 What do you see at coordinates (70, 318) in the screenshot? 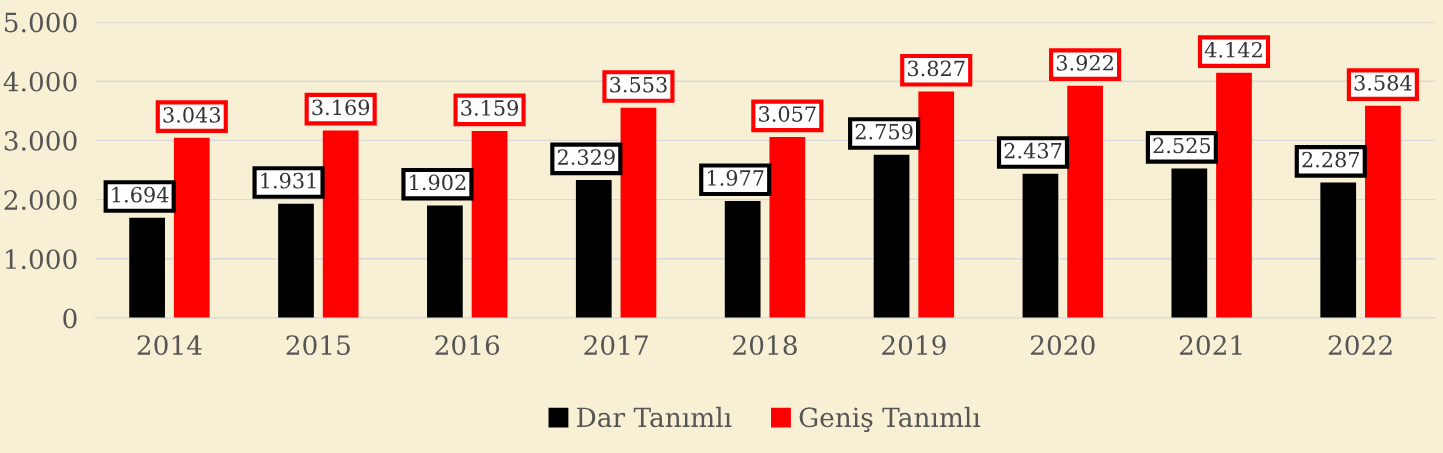
I see `y-tick-label: 0` at bounding box center [70, 318].